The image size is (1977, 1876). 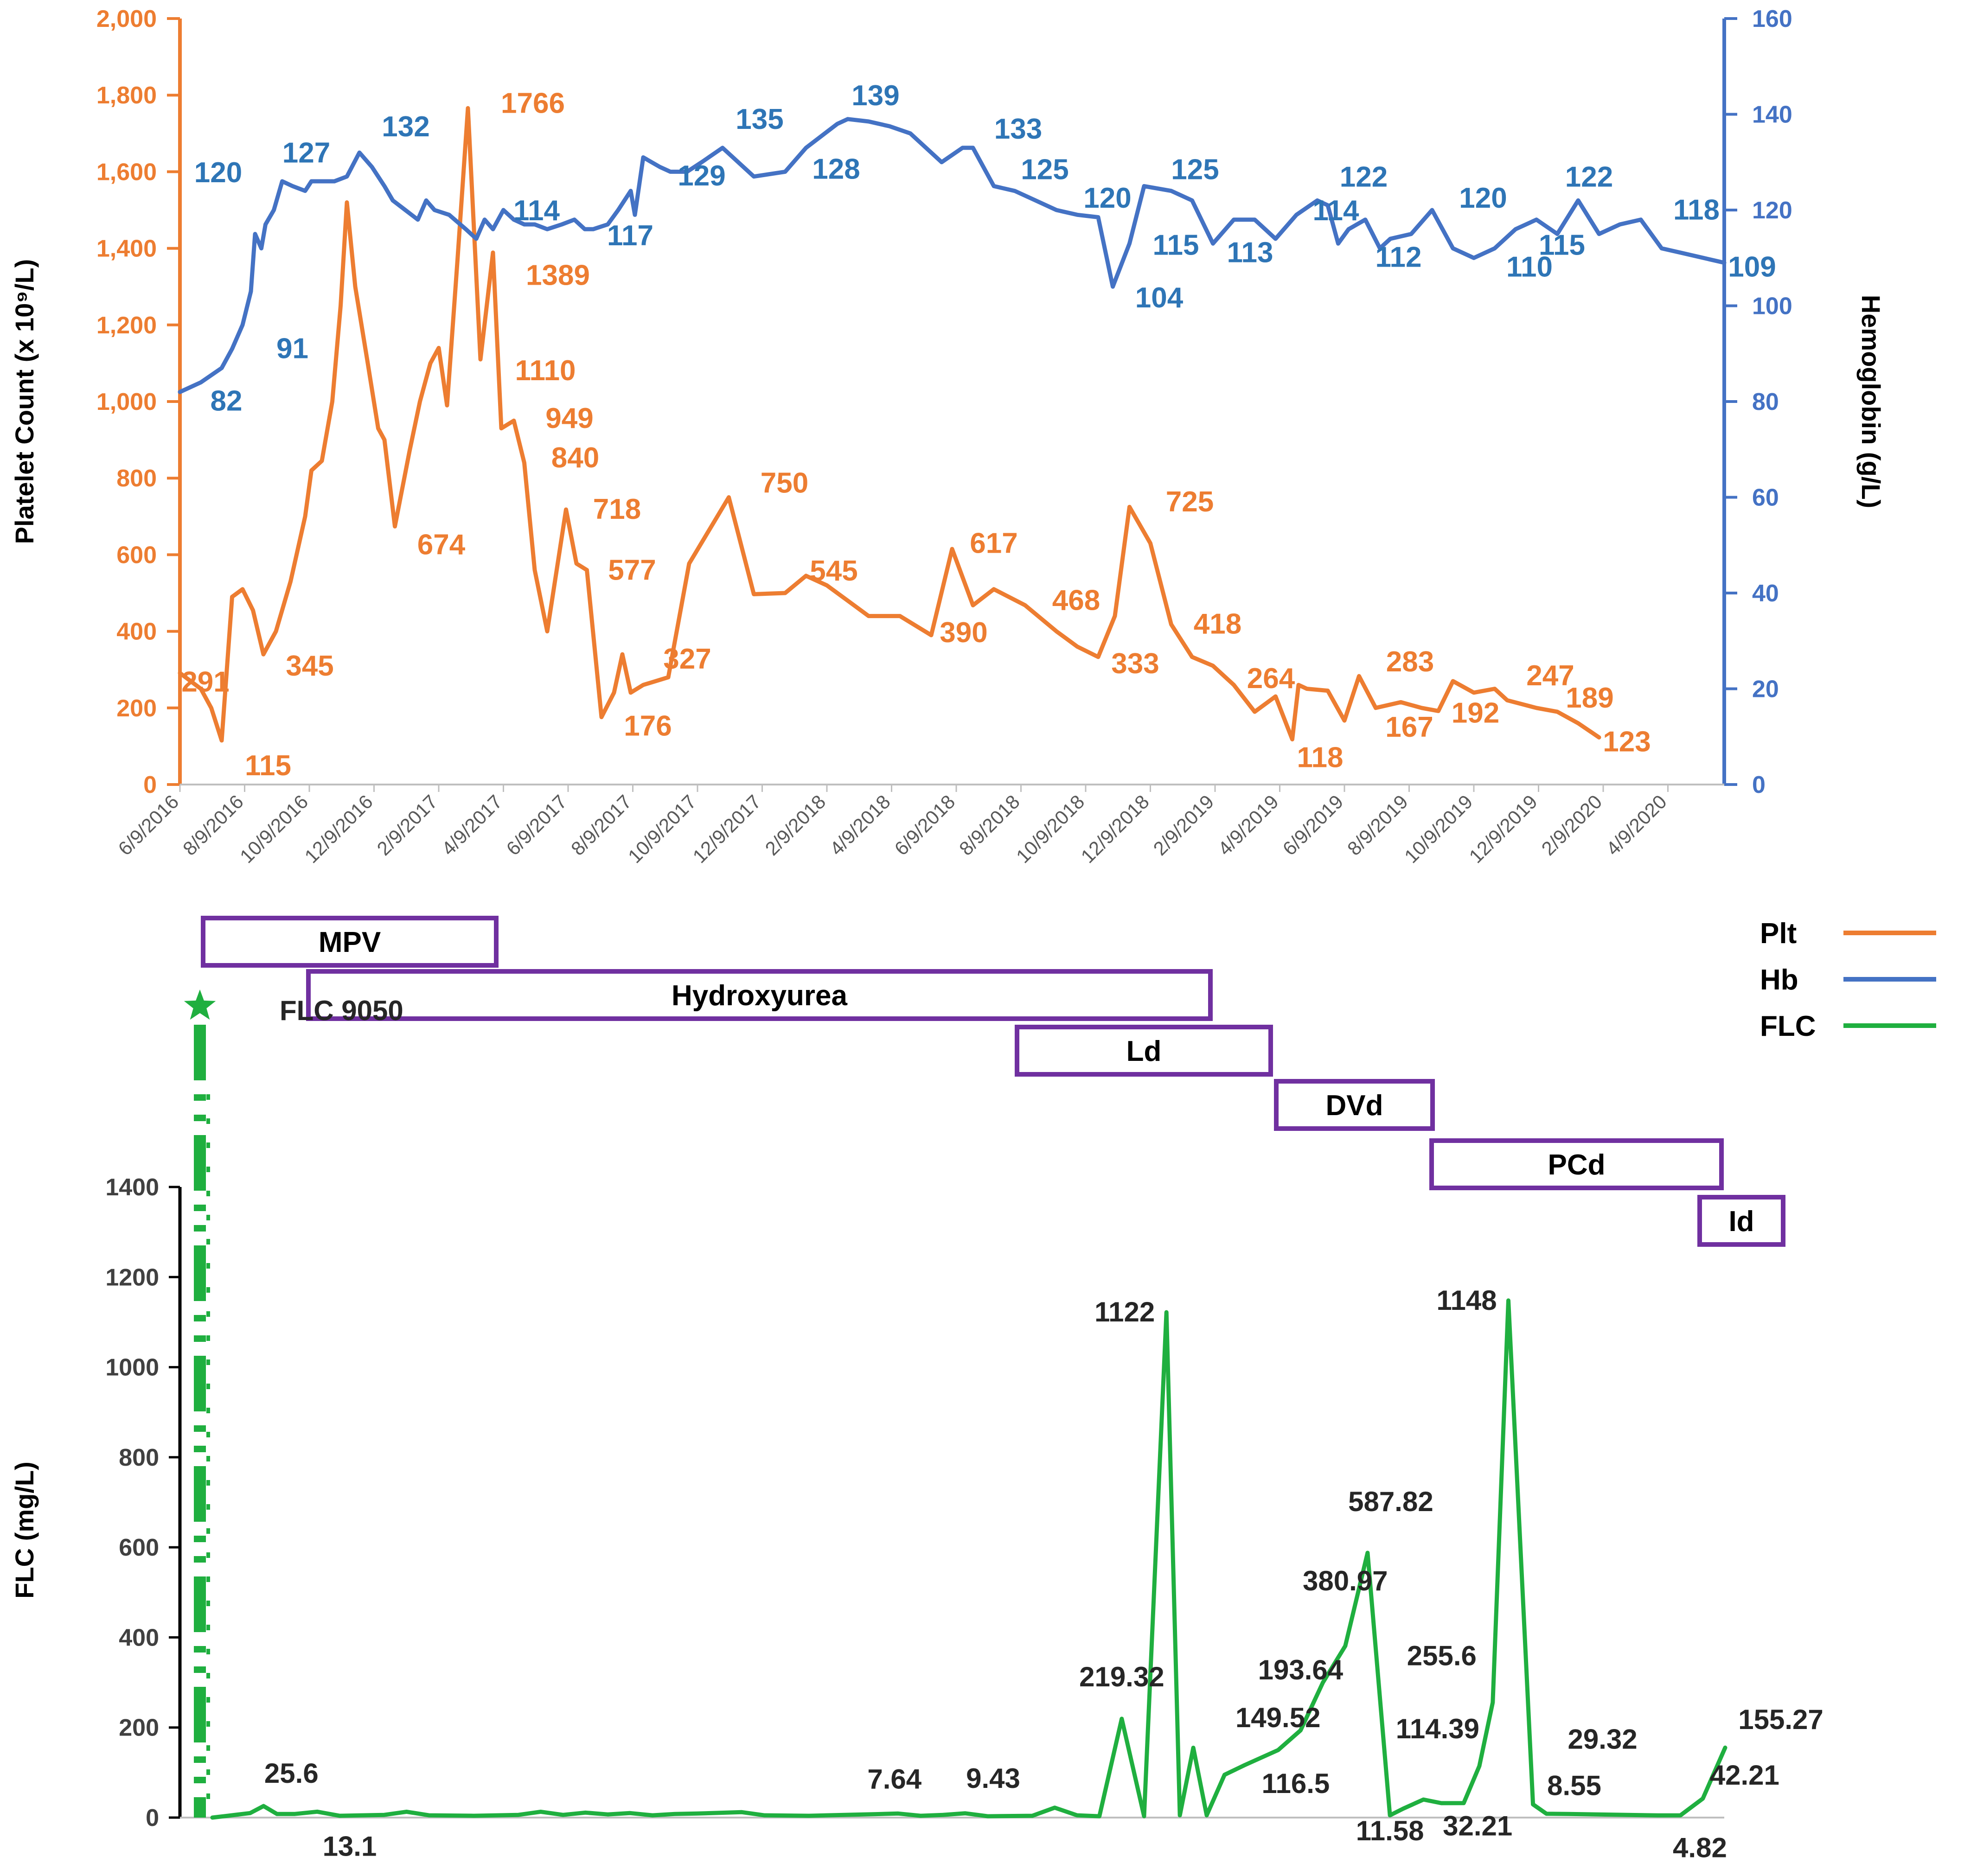 What do you see at coordinates (139, 1637) in the screenshot?
I see `flc-y-axis-tick-label: 400` at bounding box center [139, 1637].